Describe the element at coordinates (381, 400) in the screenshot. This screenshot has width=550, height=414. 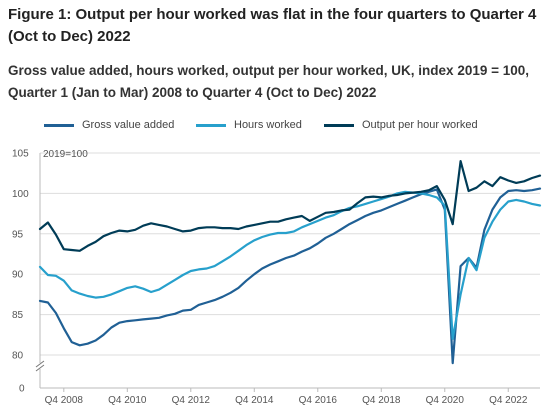
I see `x-tick-label-5: Q4 2018` at that location.